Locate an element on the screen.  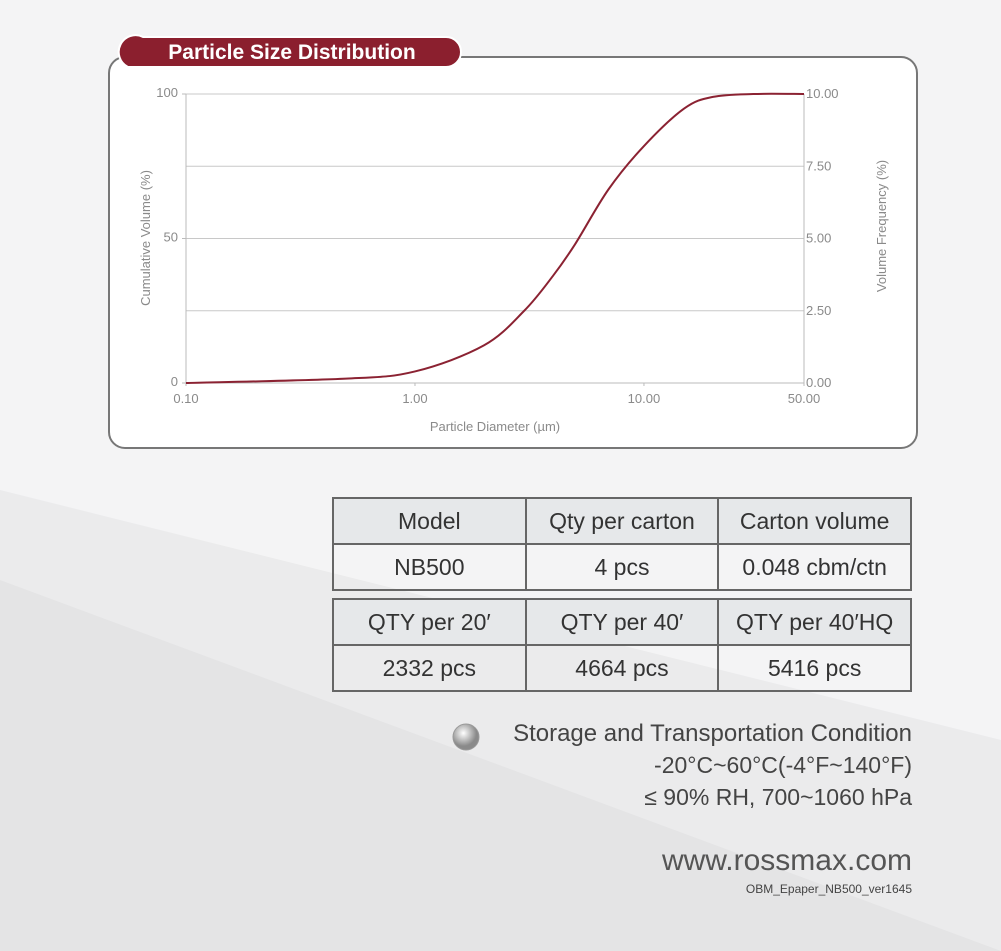
table-row: Model Qty per carton Carton volume is located at coordinates (622, 521).